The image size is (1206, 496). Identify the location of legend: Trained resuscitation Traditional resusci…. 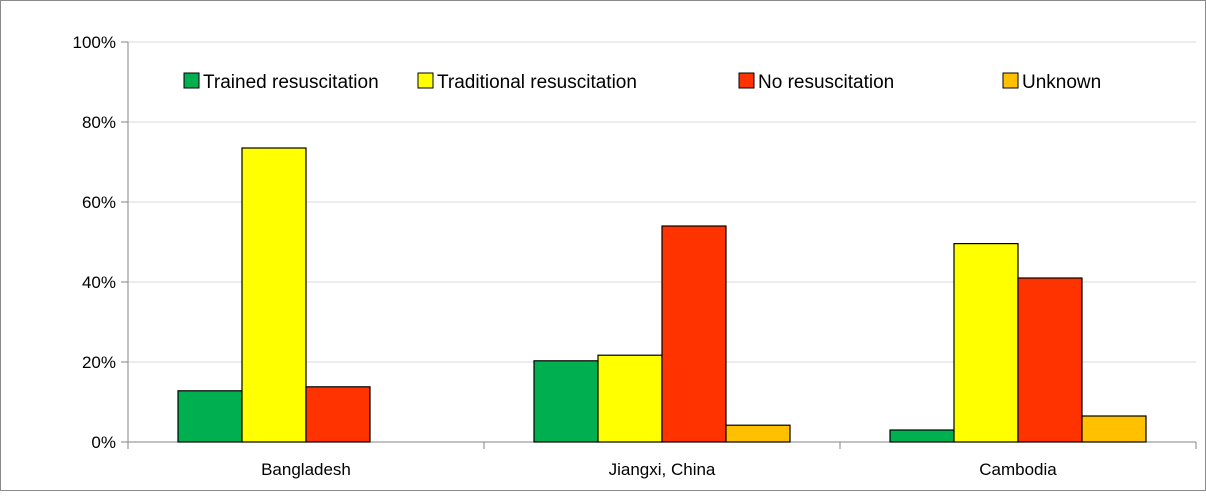
(642, 82).